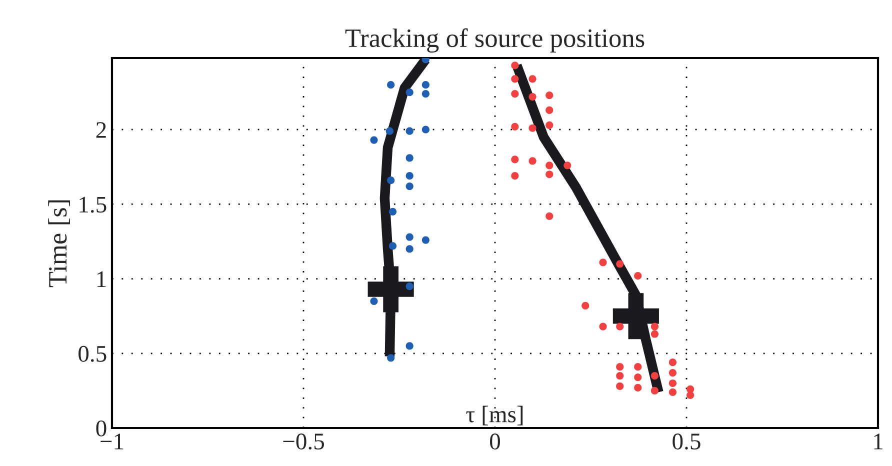 The height and width of the screenshot is (466, 892). I want to click on y-tick-label: 2, so click(101, 130).